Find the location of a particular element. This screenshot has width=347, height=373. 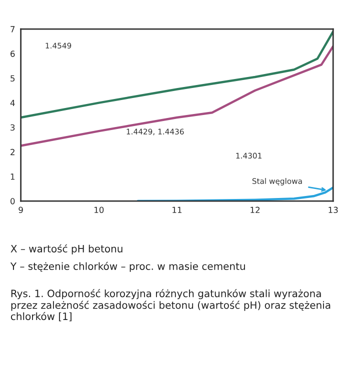

x-tick-label: 12 is located at coordinates (255, 209).